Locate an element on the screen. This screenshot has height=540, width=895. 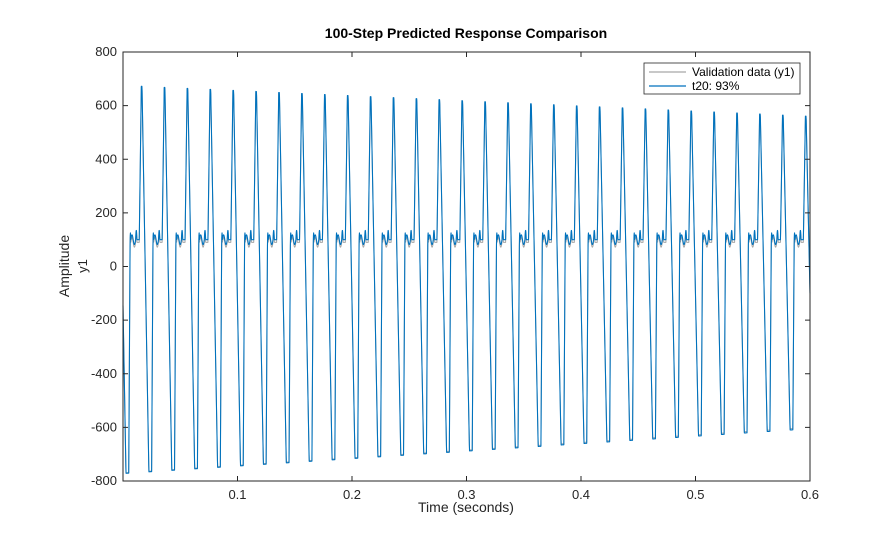
y-tick-label: 600 is located at coordinates (106, 105).